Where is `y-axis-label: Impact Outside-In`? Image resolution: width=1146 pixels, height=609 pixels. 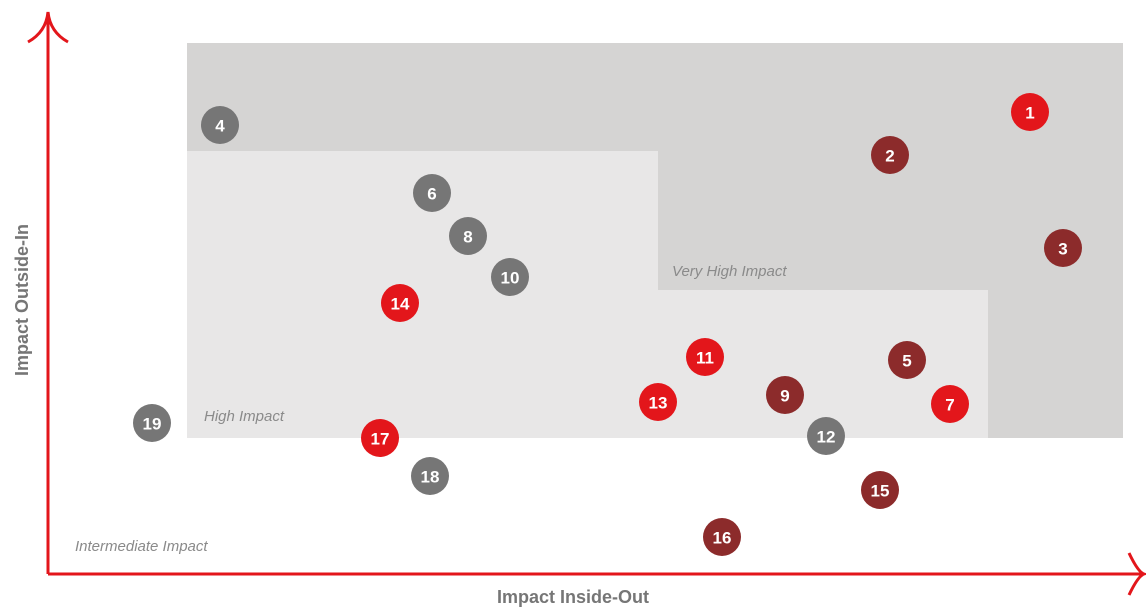 y-axis-label: Impact Outside-In is located at coordinates (22, 300).